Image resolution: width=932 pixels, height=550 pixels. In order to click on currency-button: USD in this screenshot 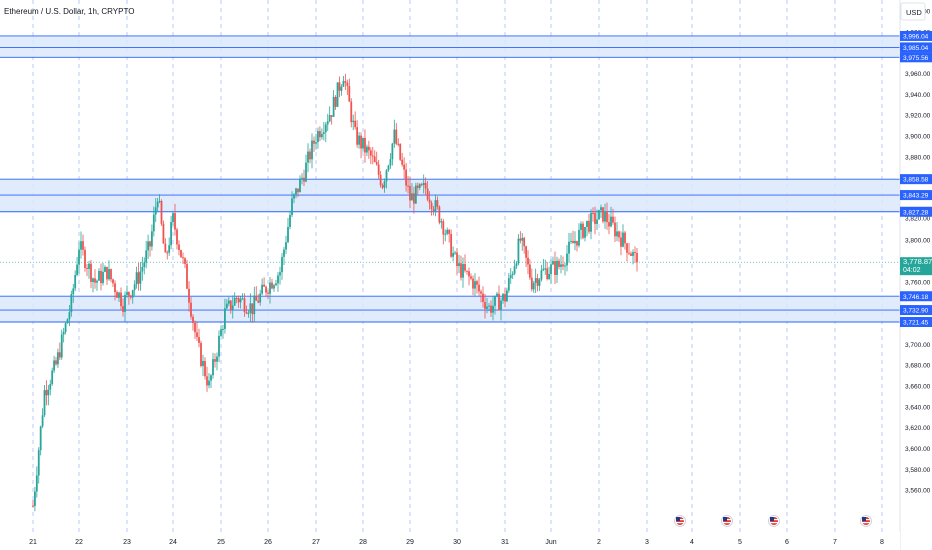, I will do `click(913, 11)`.